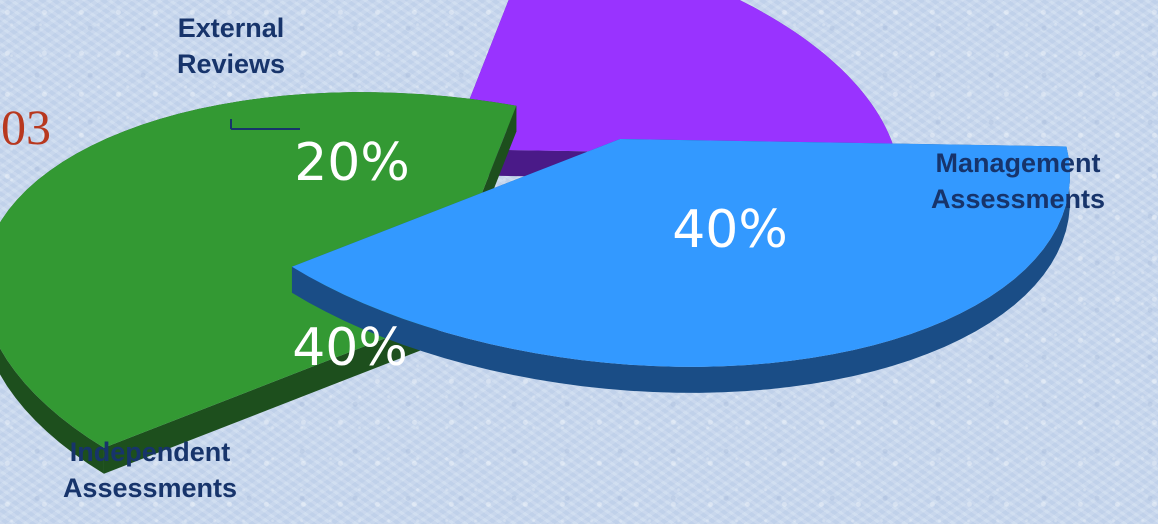 The image size is (1158, 524). What do you see at coordinates (350, 348) in the screenshot?
I see `value-label-independent-assessments: 40%` at bounding box center [350, 348].